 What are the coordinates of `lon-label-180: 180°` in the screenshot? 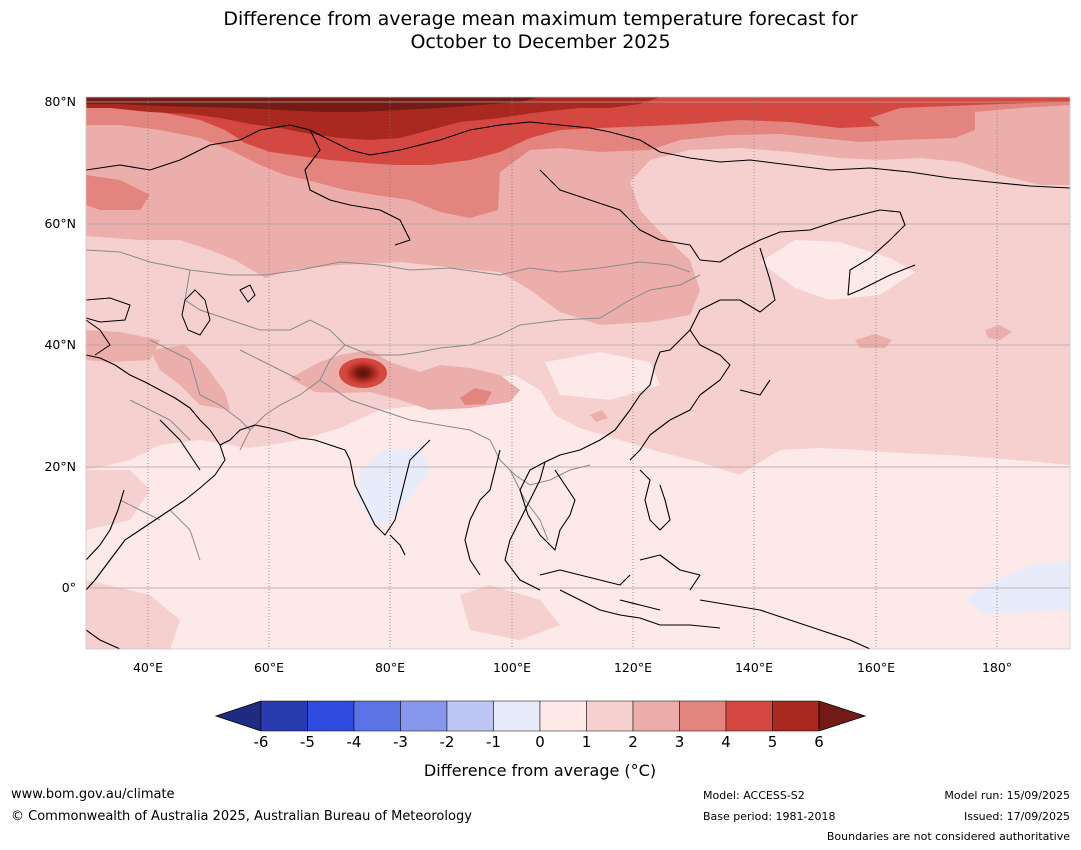 It's located at (997, 667).